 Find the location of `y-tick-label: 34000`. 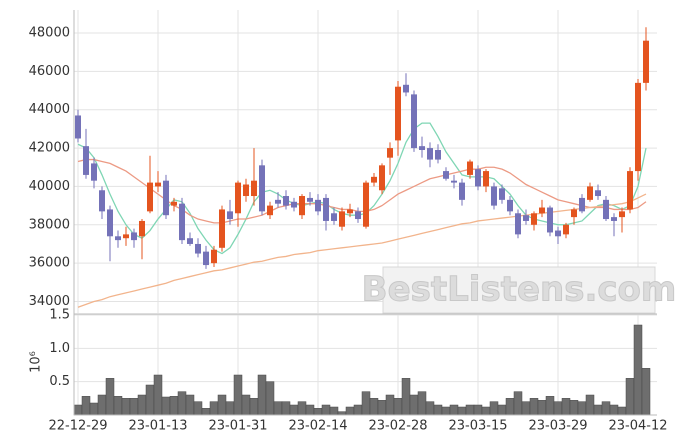

y-tick-label: 34000 is located at coordinates (49, 301).